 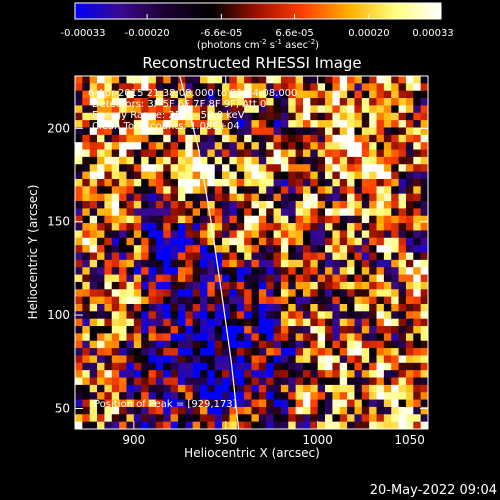 I want to click on x-tick-label: 900, so click(x=133, y=440).